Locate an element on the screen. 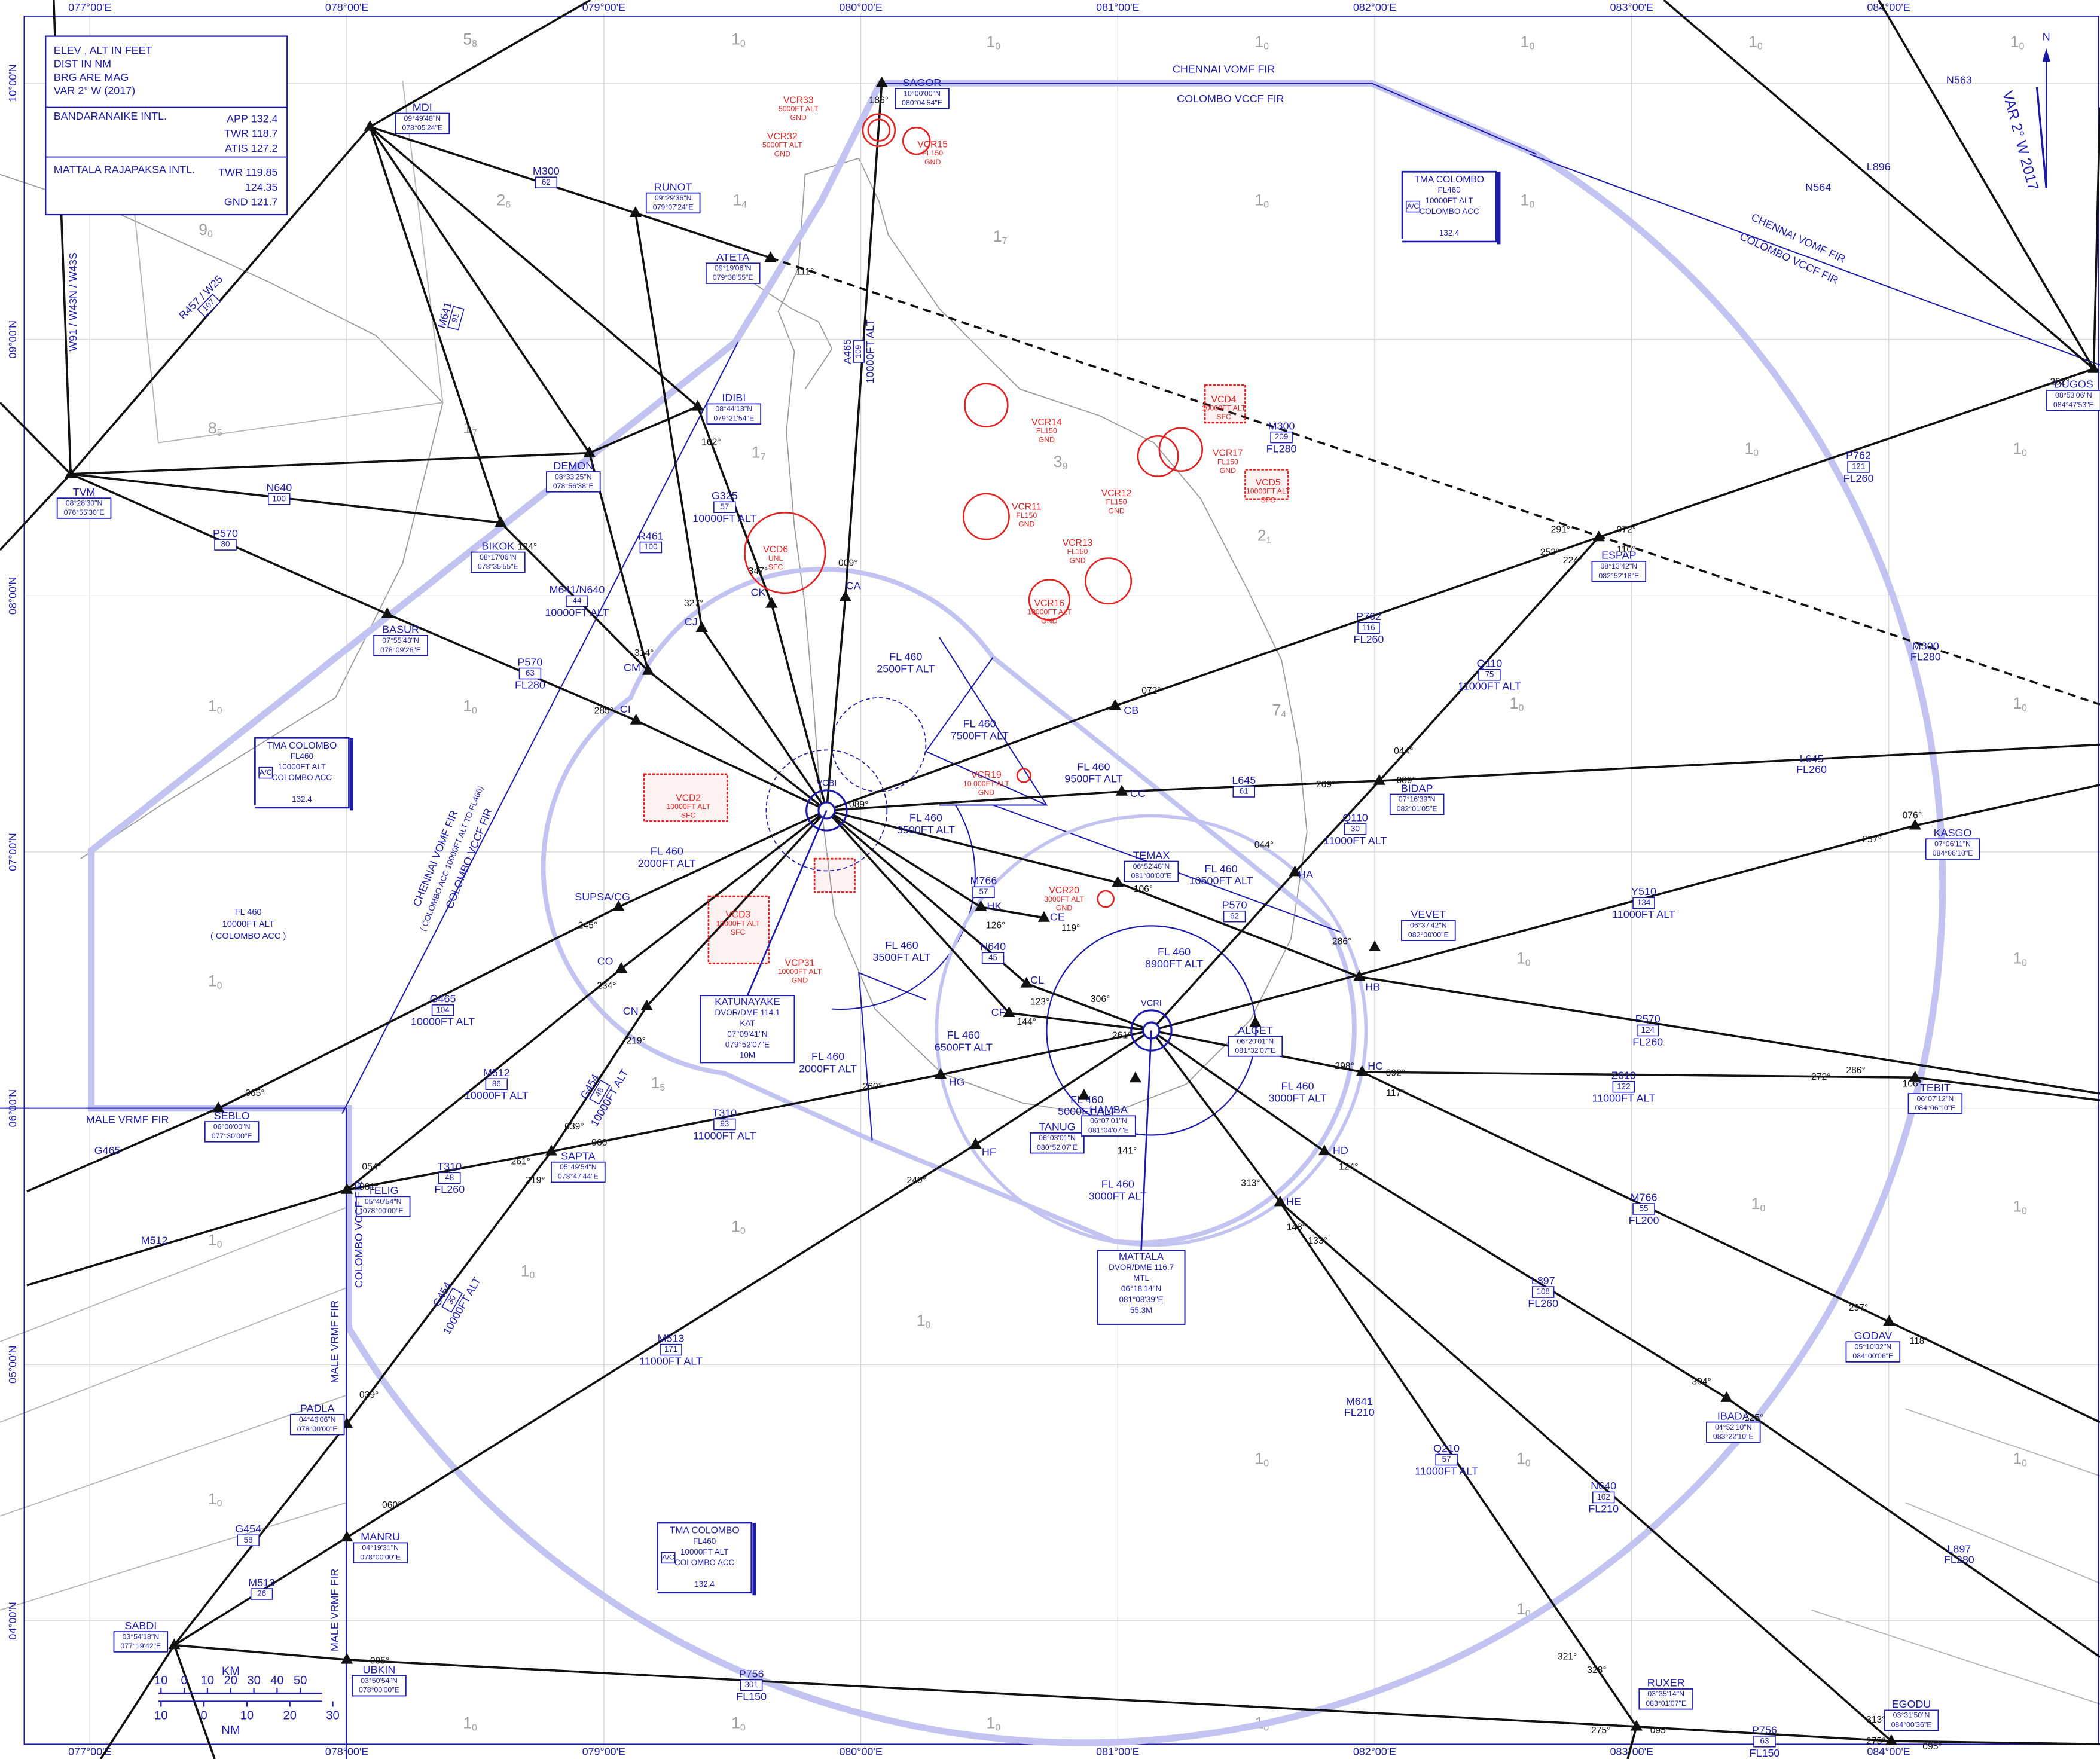 This screenshot has width=2100, height=1759. waypoint-lon: 078°47'44"E is located at coordinates (578, 1176).